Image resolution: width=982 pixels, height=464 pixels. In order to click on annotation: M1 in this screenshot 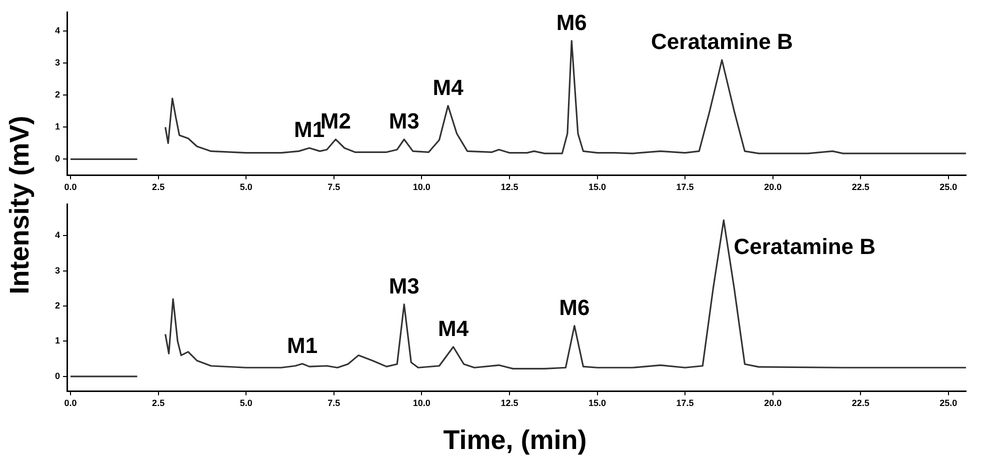, I will do `click(302, 345)`.